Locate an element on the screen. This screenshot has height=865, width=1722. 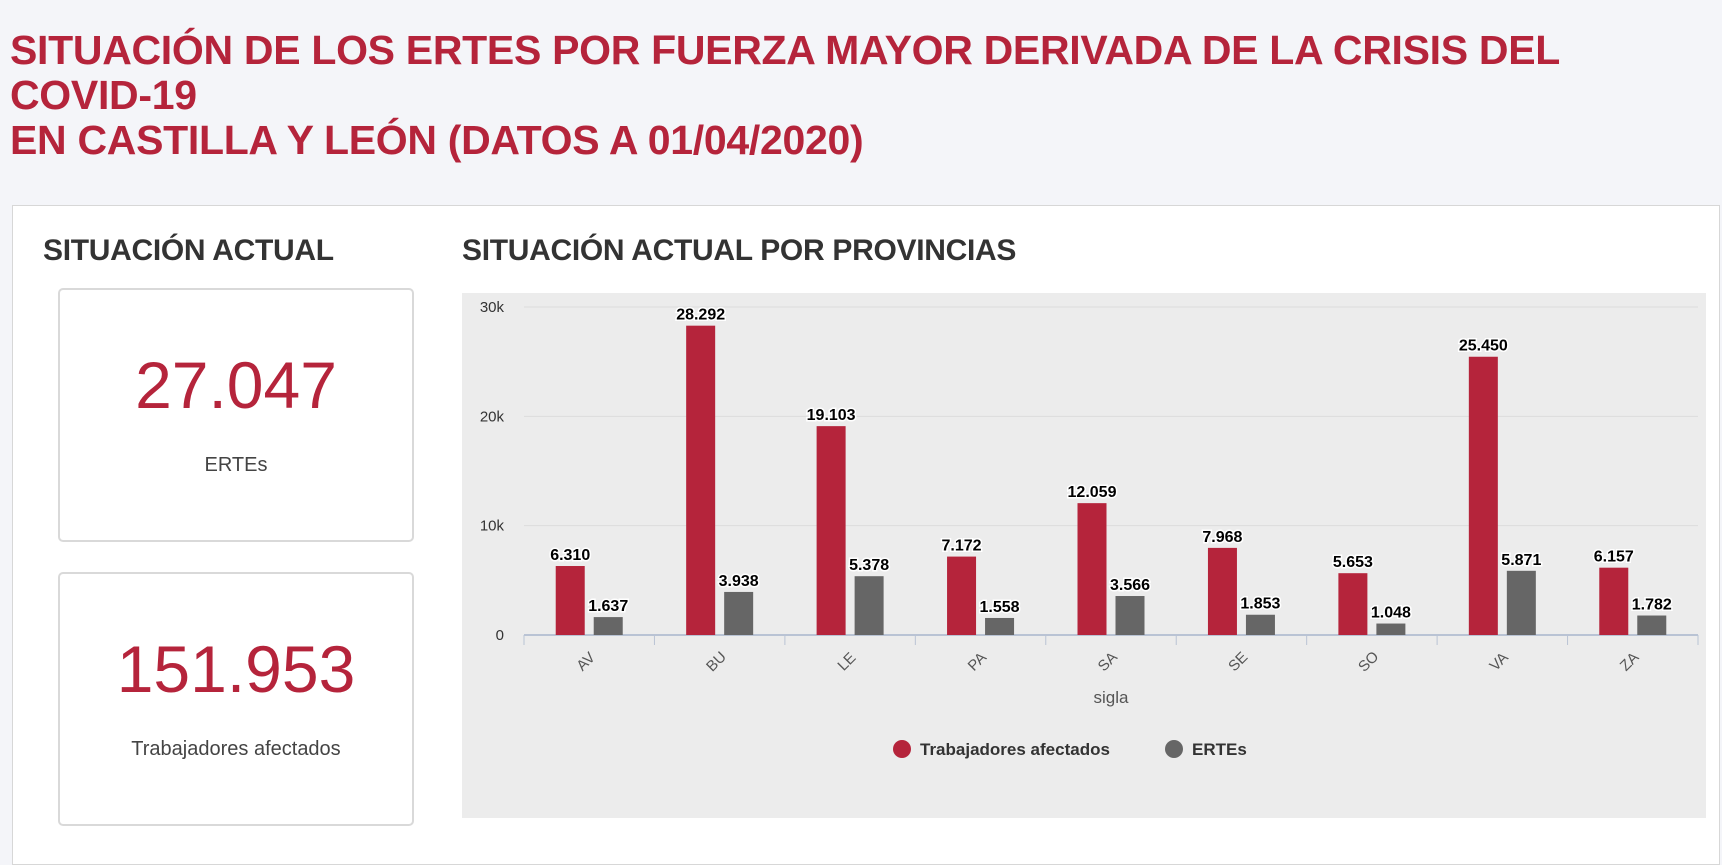
y-tick-label: 10k is located at coordinates (492, 526).